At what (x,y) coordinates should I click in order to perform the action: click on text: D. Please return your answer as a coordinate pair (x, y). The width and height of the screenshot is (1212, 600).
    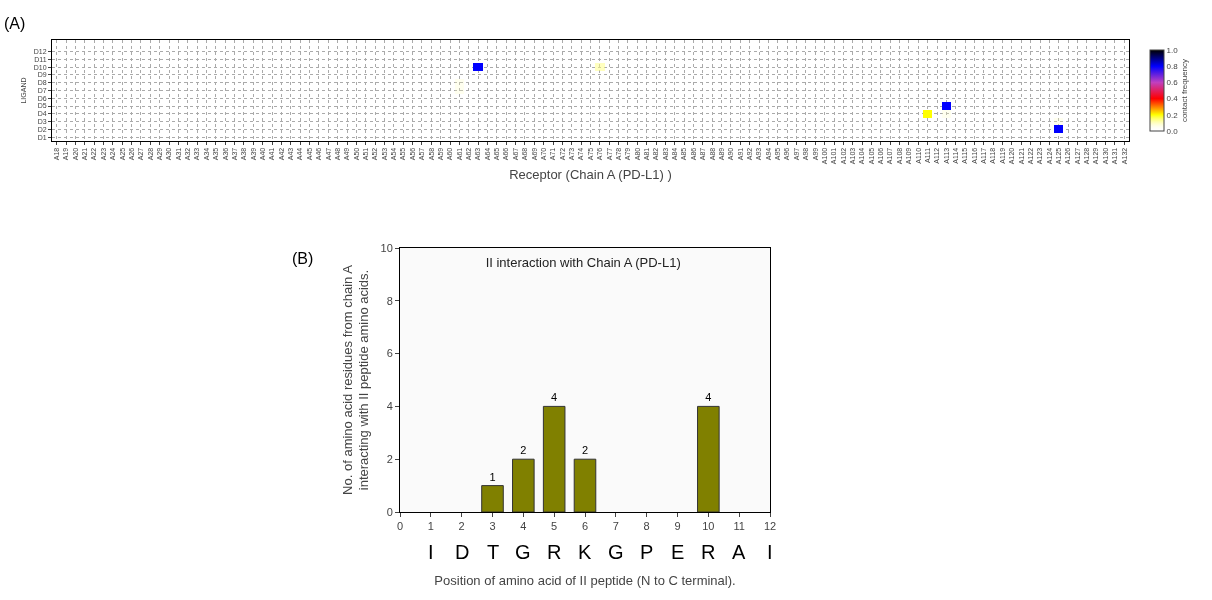
    Looking at the image, I should click on (462, 552).